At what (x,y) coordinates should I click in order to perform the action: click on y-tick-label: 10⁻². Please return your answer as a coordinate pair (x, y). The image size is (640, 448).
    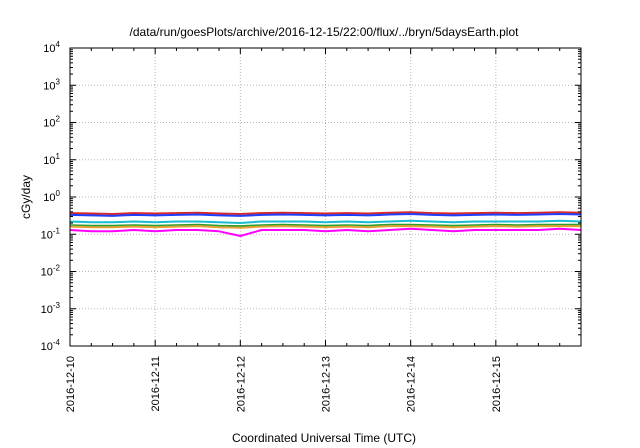
    Looking at the image, I should click on (51, 271).